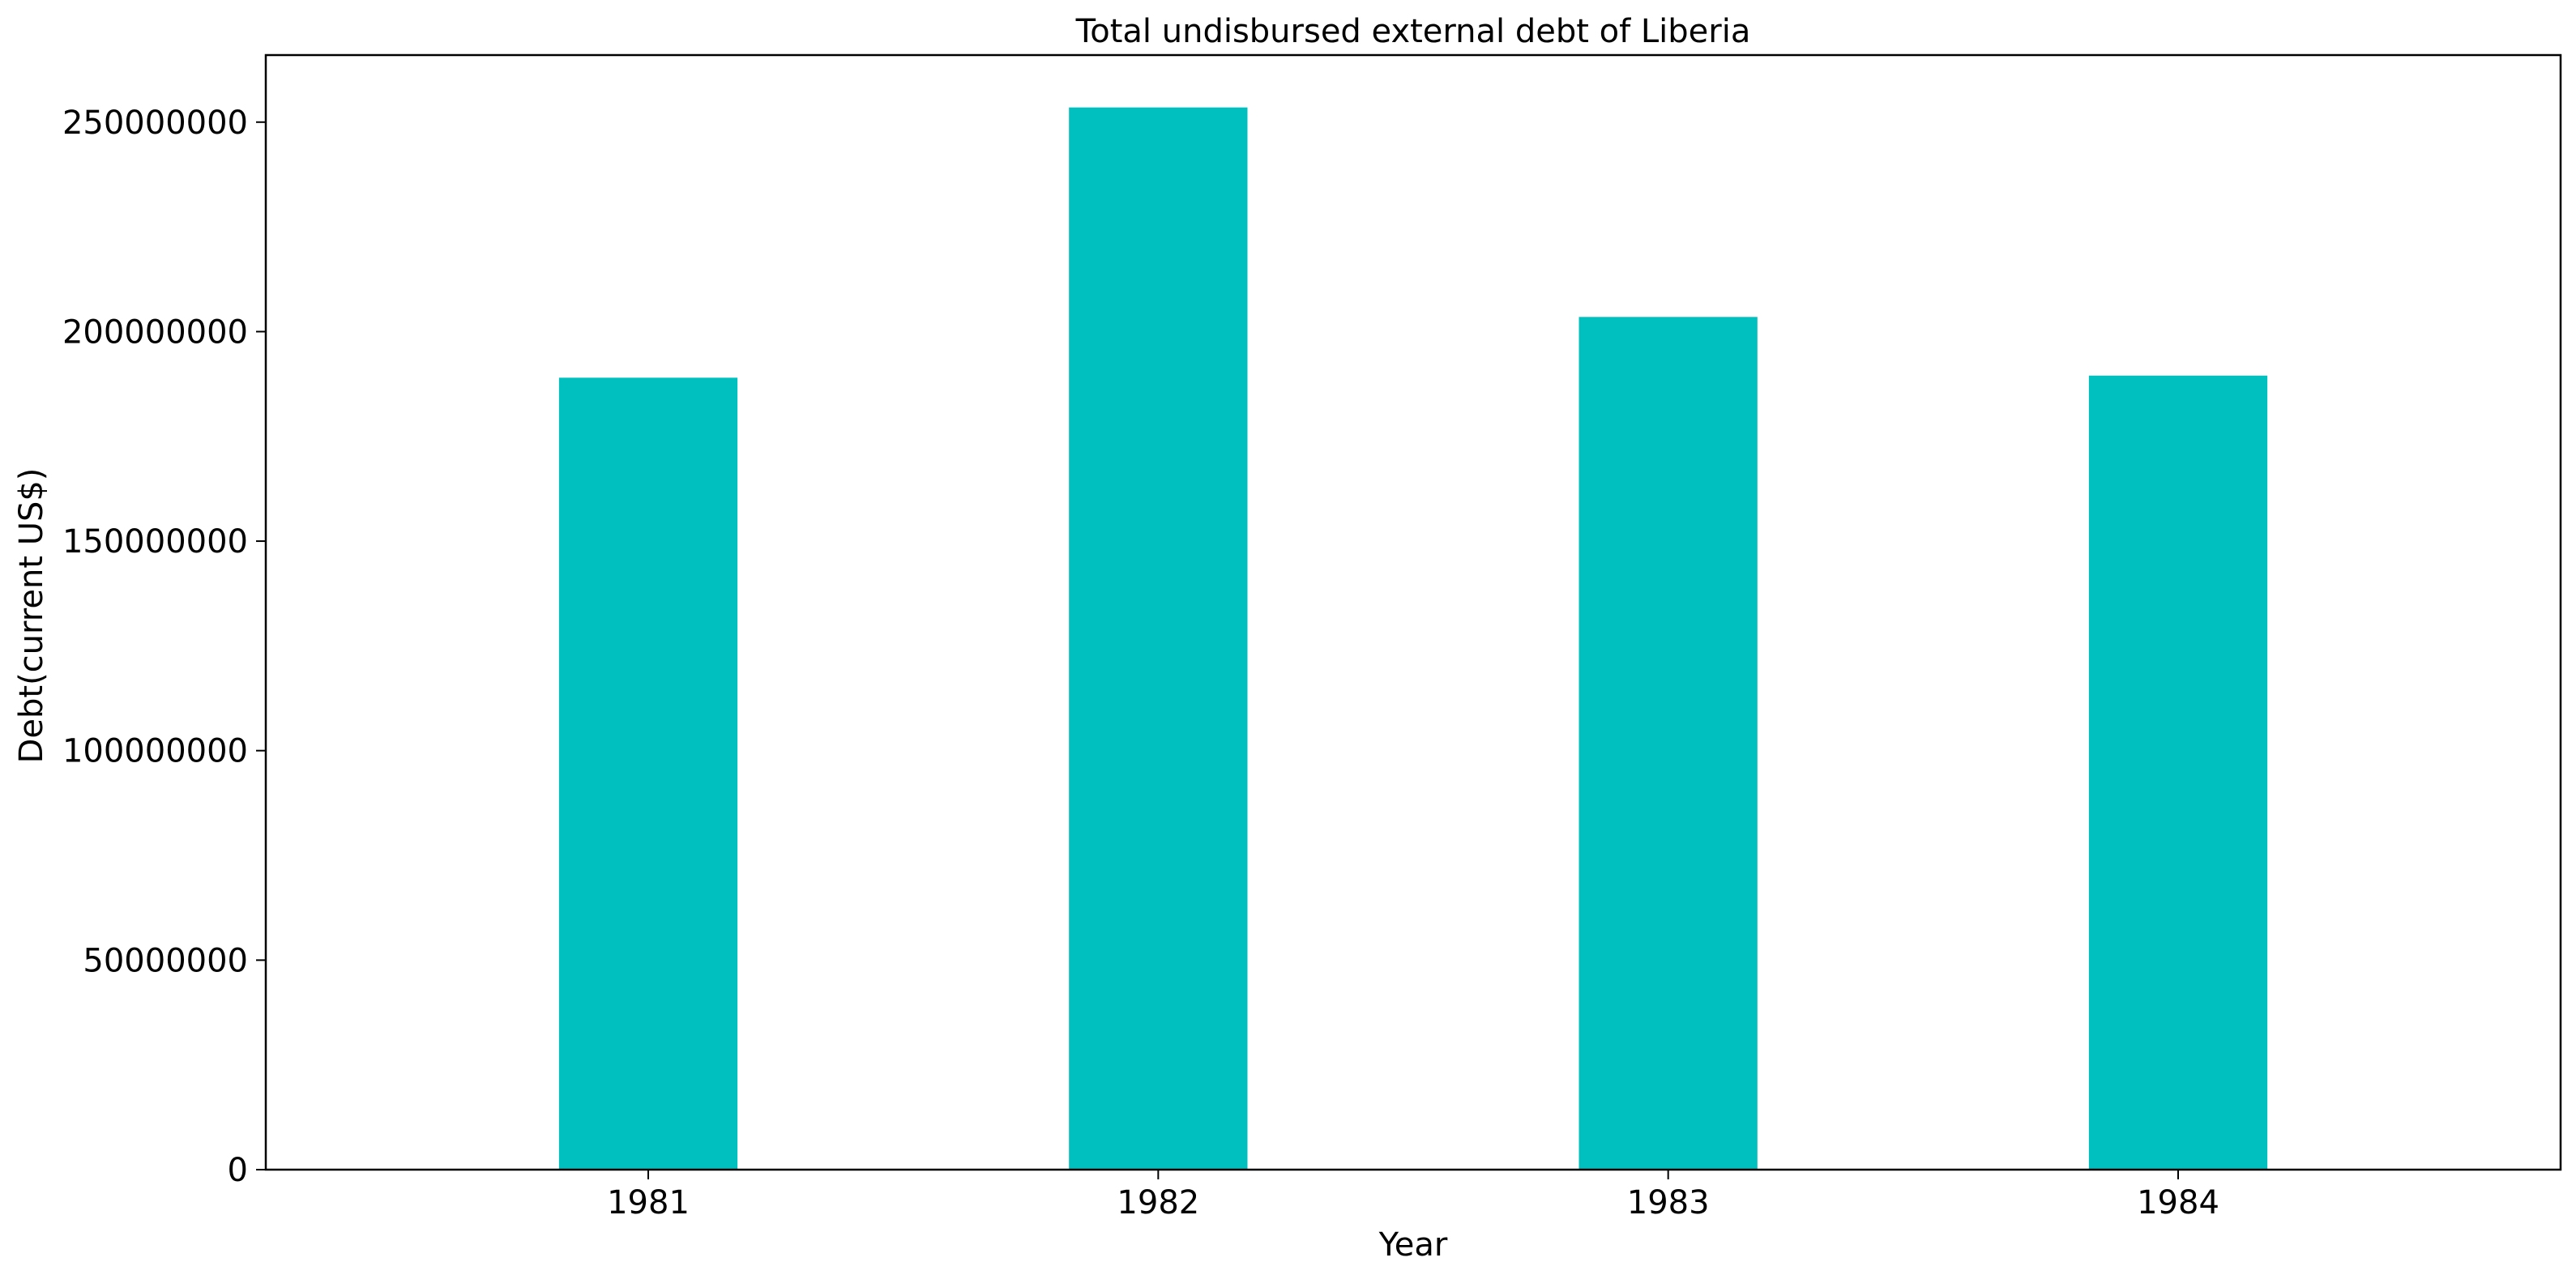  I want to click on bar-1981, so click(648, 773).